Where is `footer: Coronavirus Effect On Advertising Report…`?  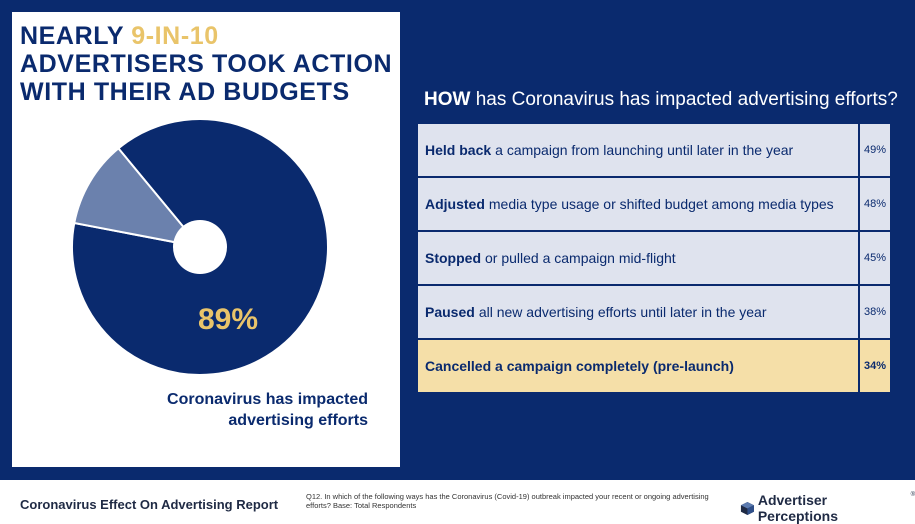
footer: Coronavirus Effect On Advertising Report… is located at coordinates (457, 502).